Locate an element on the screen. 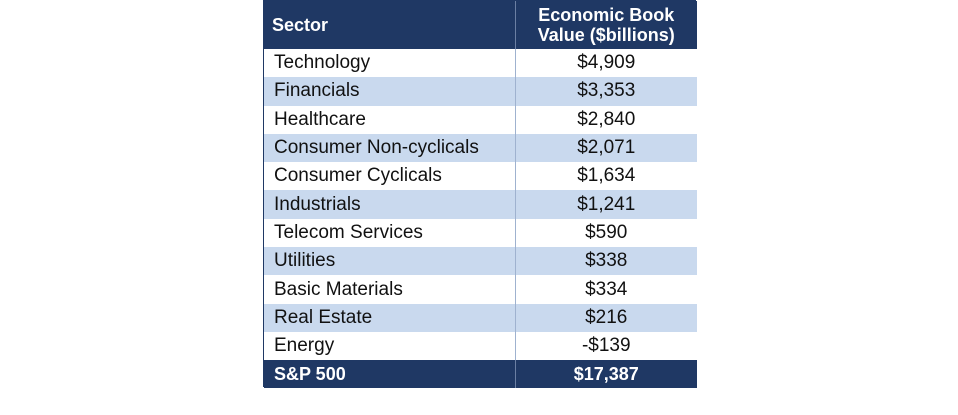  value-column-header: Economic Book Value ($billions) is located at coordinates (605, 25).